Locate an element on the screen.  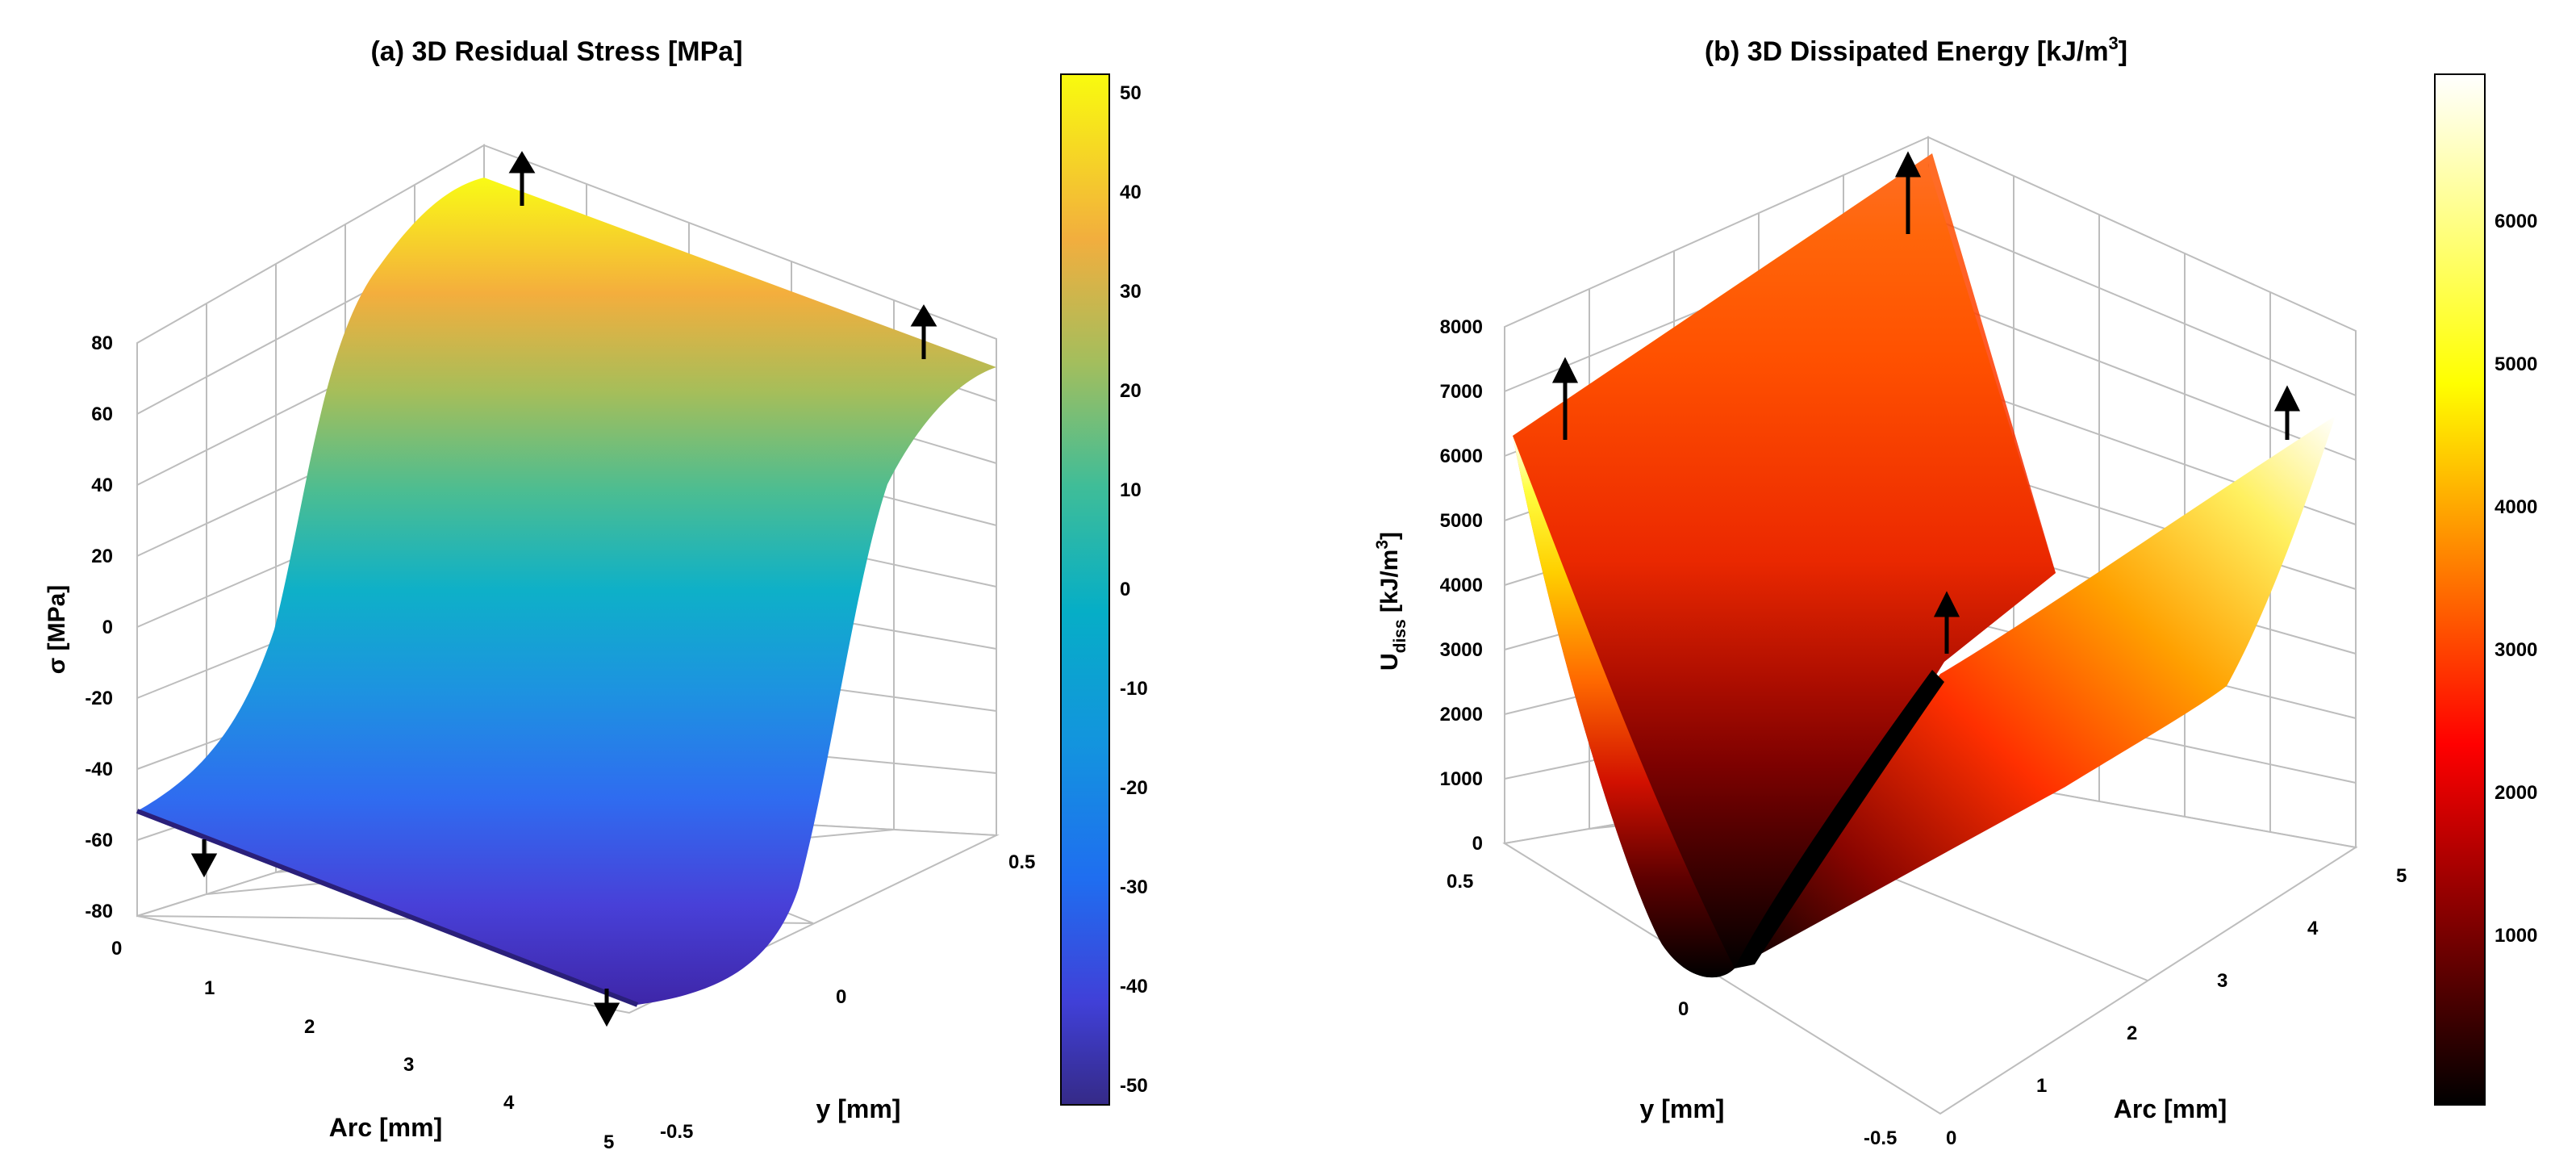
panel-a-cbar-tick: -30 is located at coordinates (1134, 887).